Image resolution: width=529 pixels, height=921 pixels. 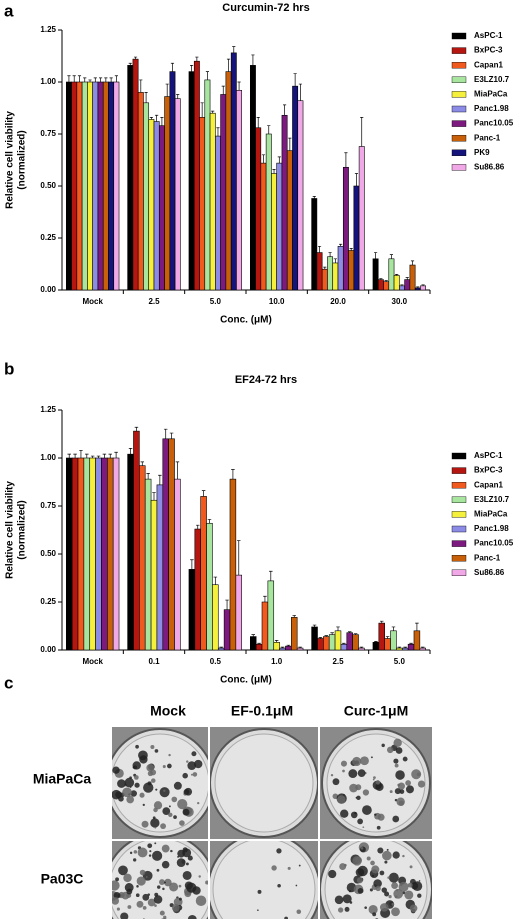 I want to click on legend-label: BxPC-3, so click(x=488, y=50).